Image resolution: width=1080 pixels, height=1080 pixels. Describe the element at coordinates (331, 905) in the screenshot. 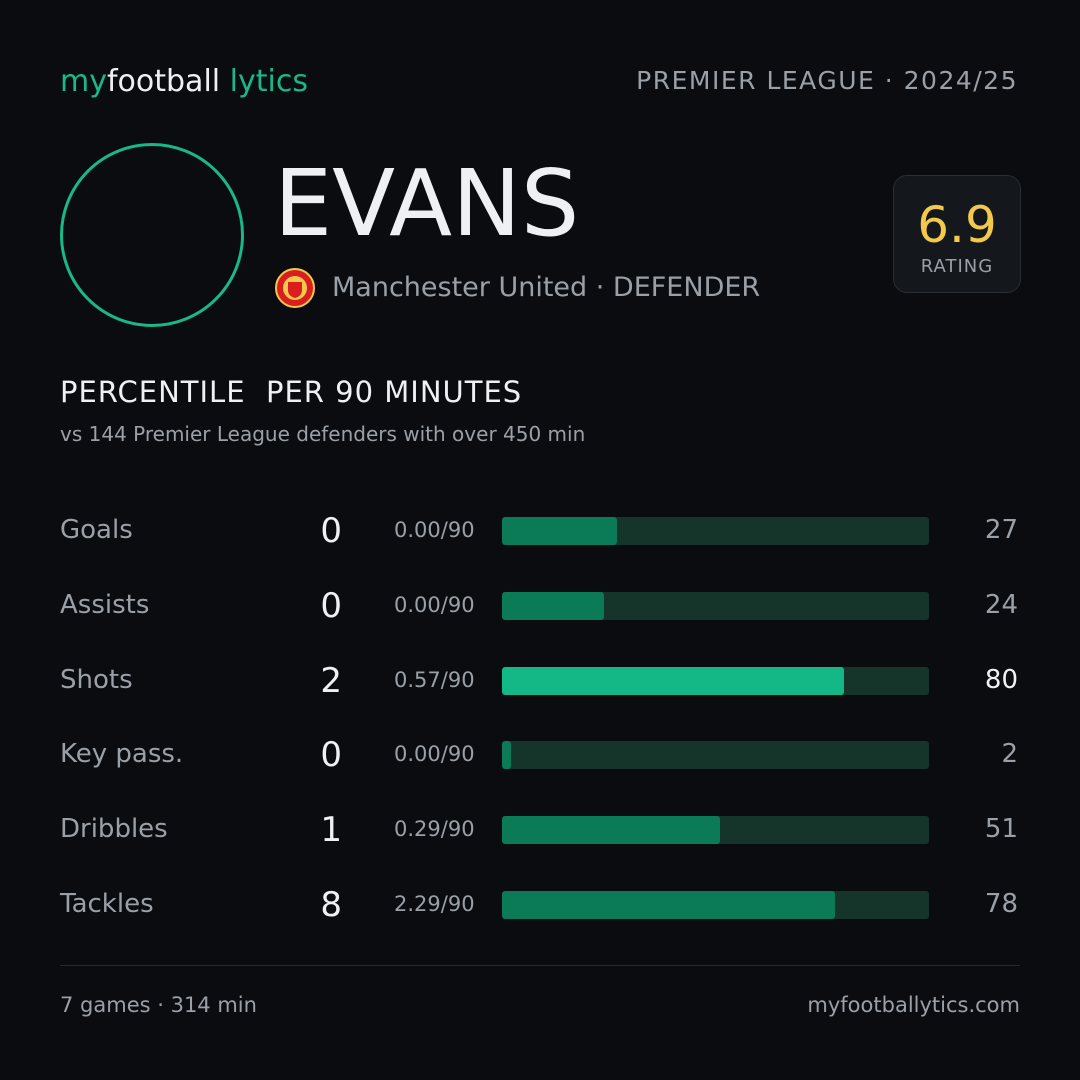

I see `stat-total: 8` at that location.